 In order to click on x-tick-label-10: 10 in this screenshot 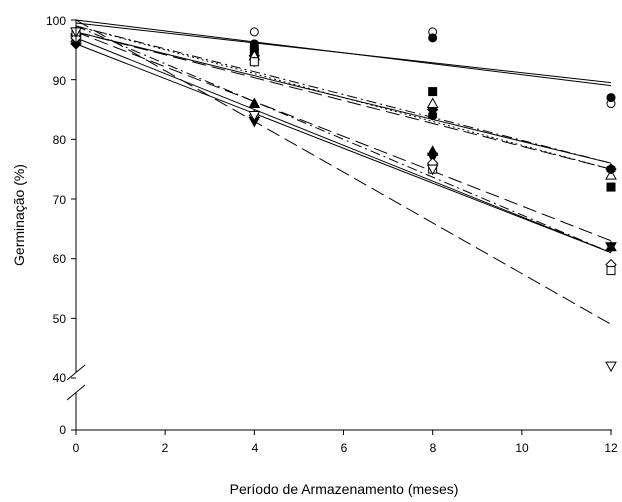, I will do `click(522, 448)`.